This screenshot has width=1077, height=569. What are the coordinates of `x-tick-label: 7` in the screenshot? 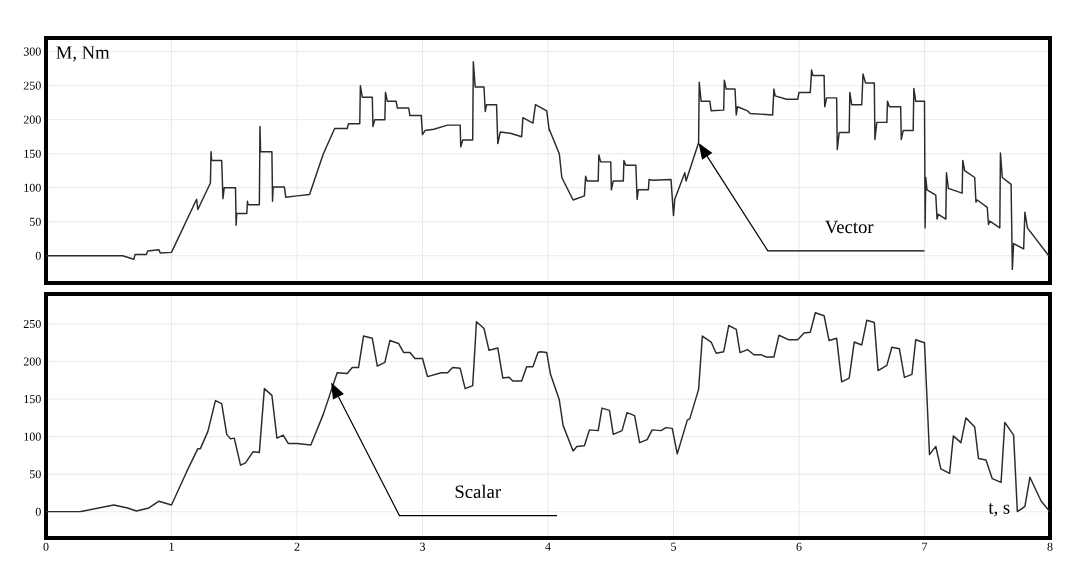 It's located at (925, 546).